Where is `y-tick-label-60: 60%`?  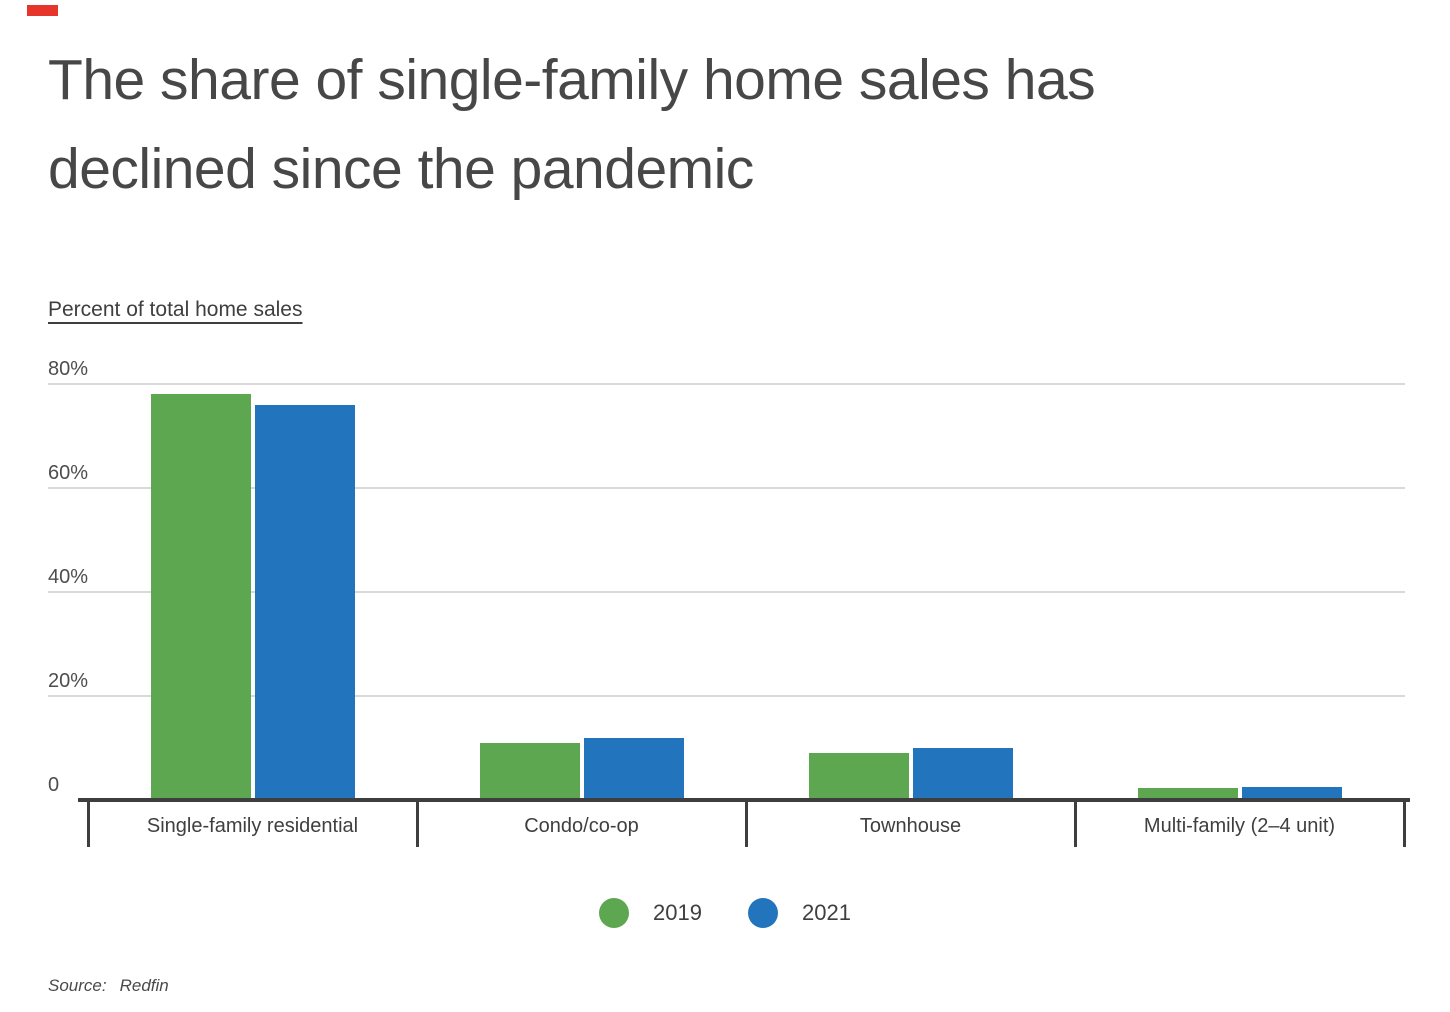 y-tick-label-60: 60% is located at coordinates (68, 473).